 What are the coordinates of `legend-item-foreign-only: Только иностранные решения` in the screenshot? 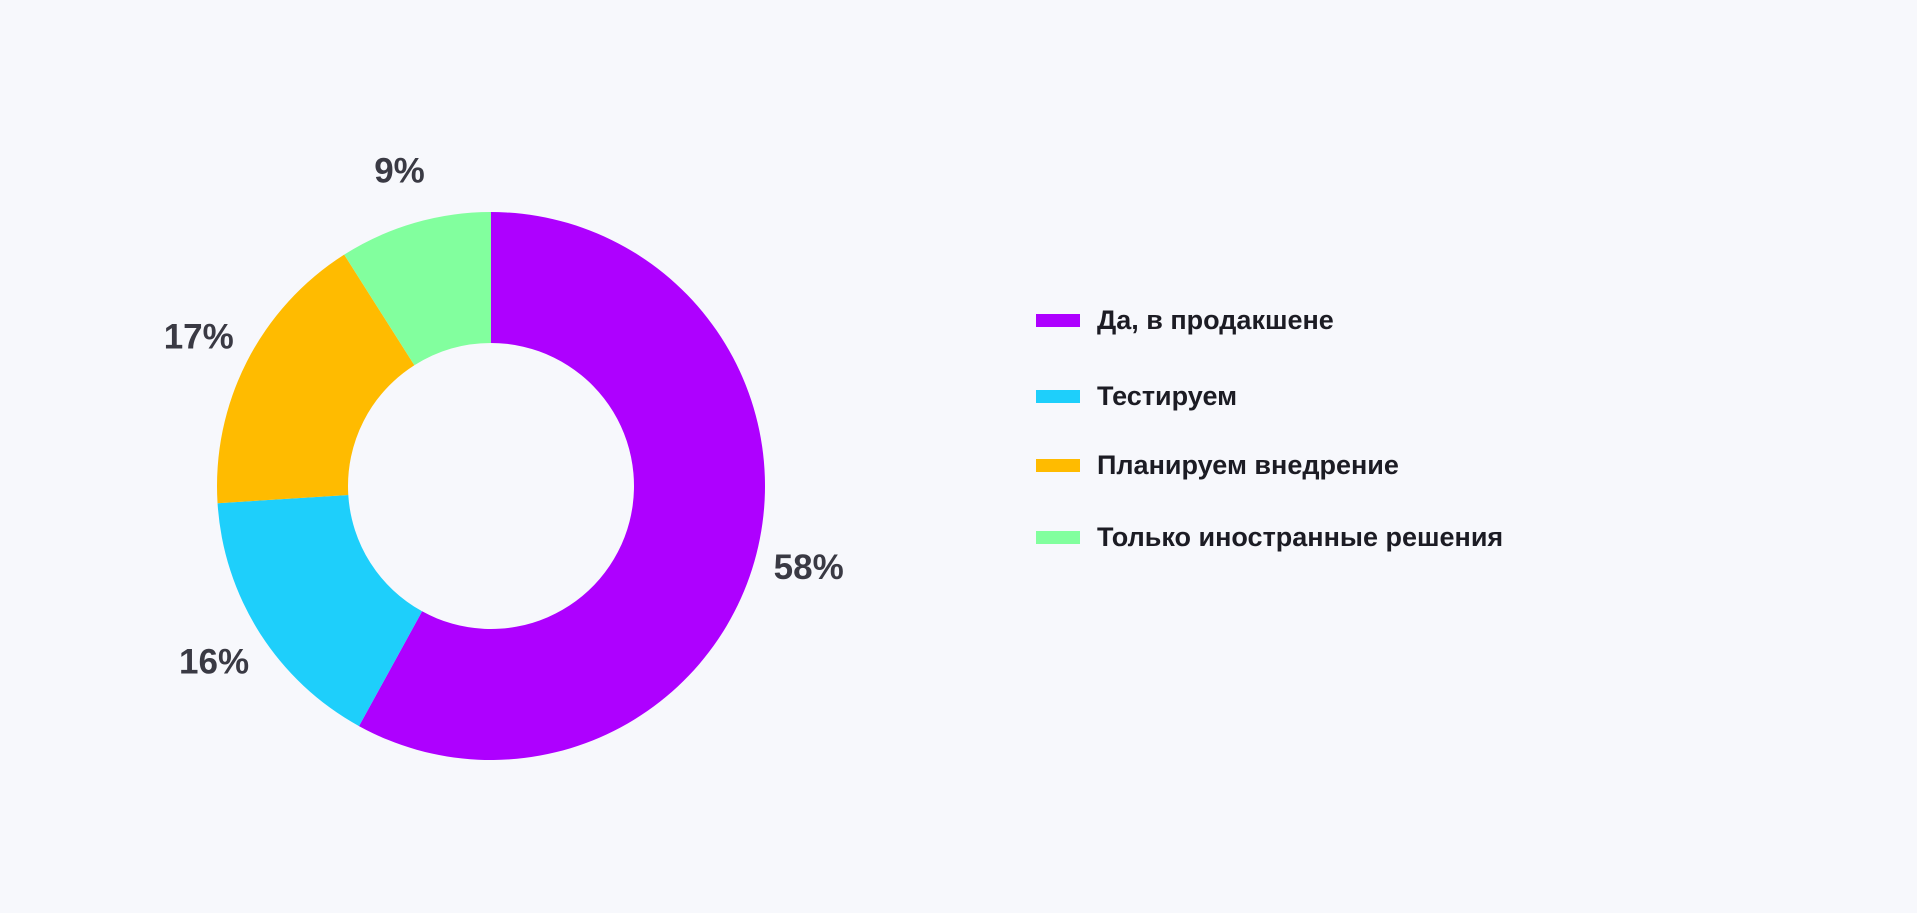 It's located at (1269, 537).